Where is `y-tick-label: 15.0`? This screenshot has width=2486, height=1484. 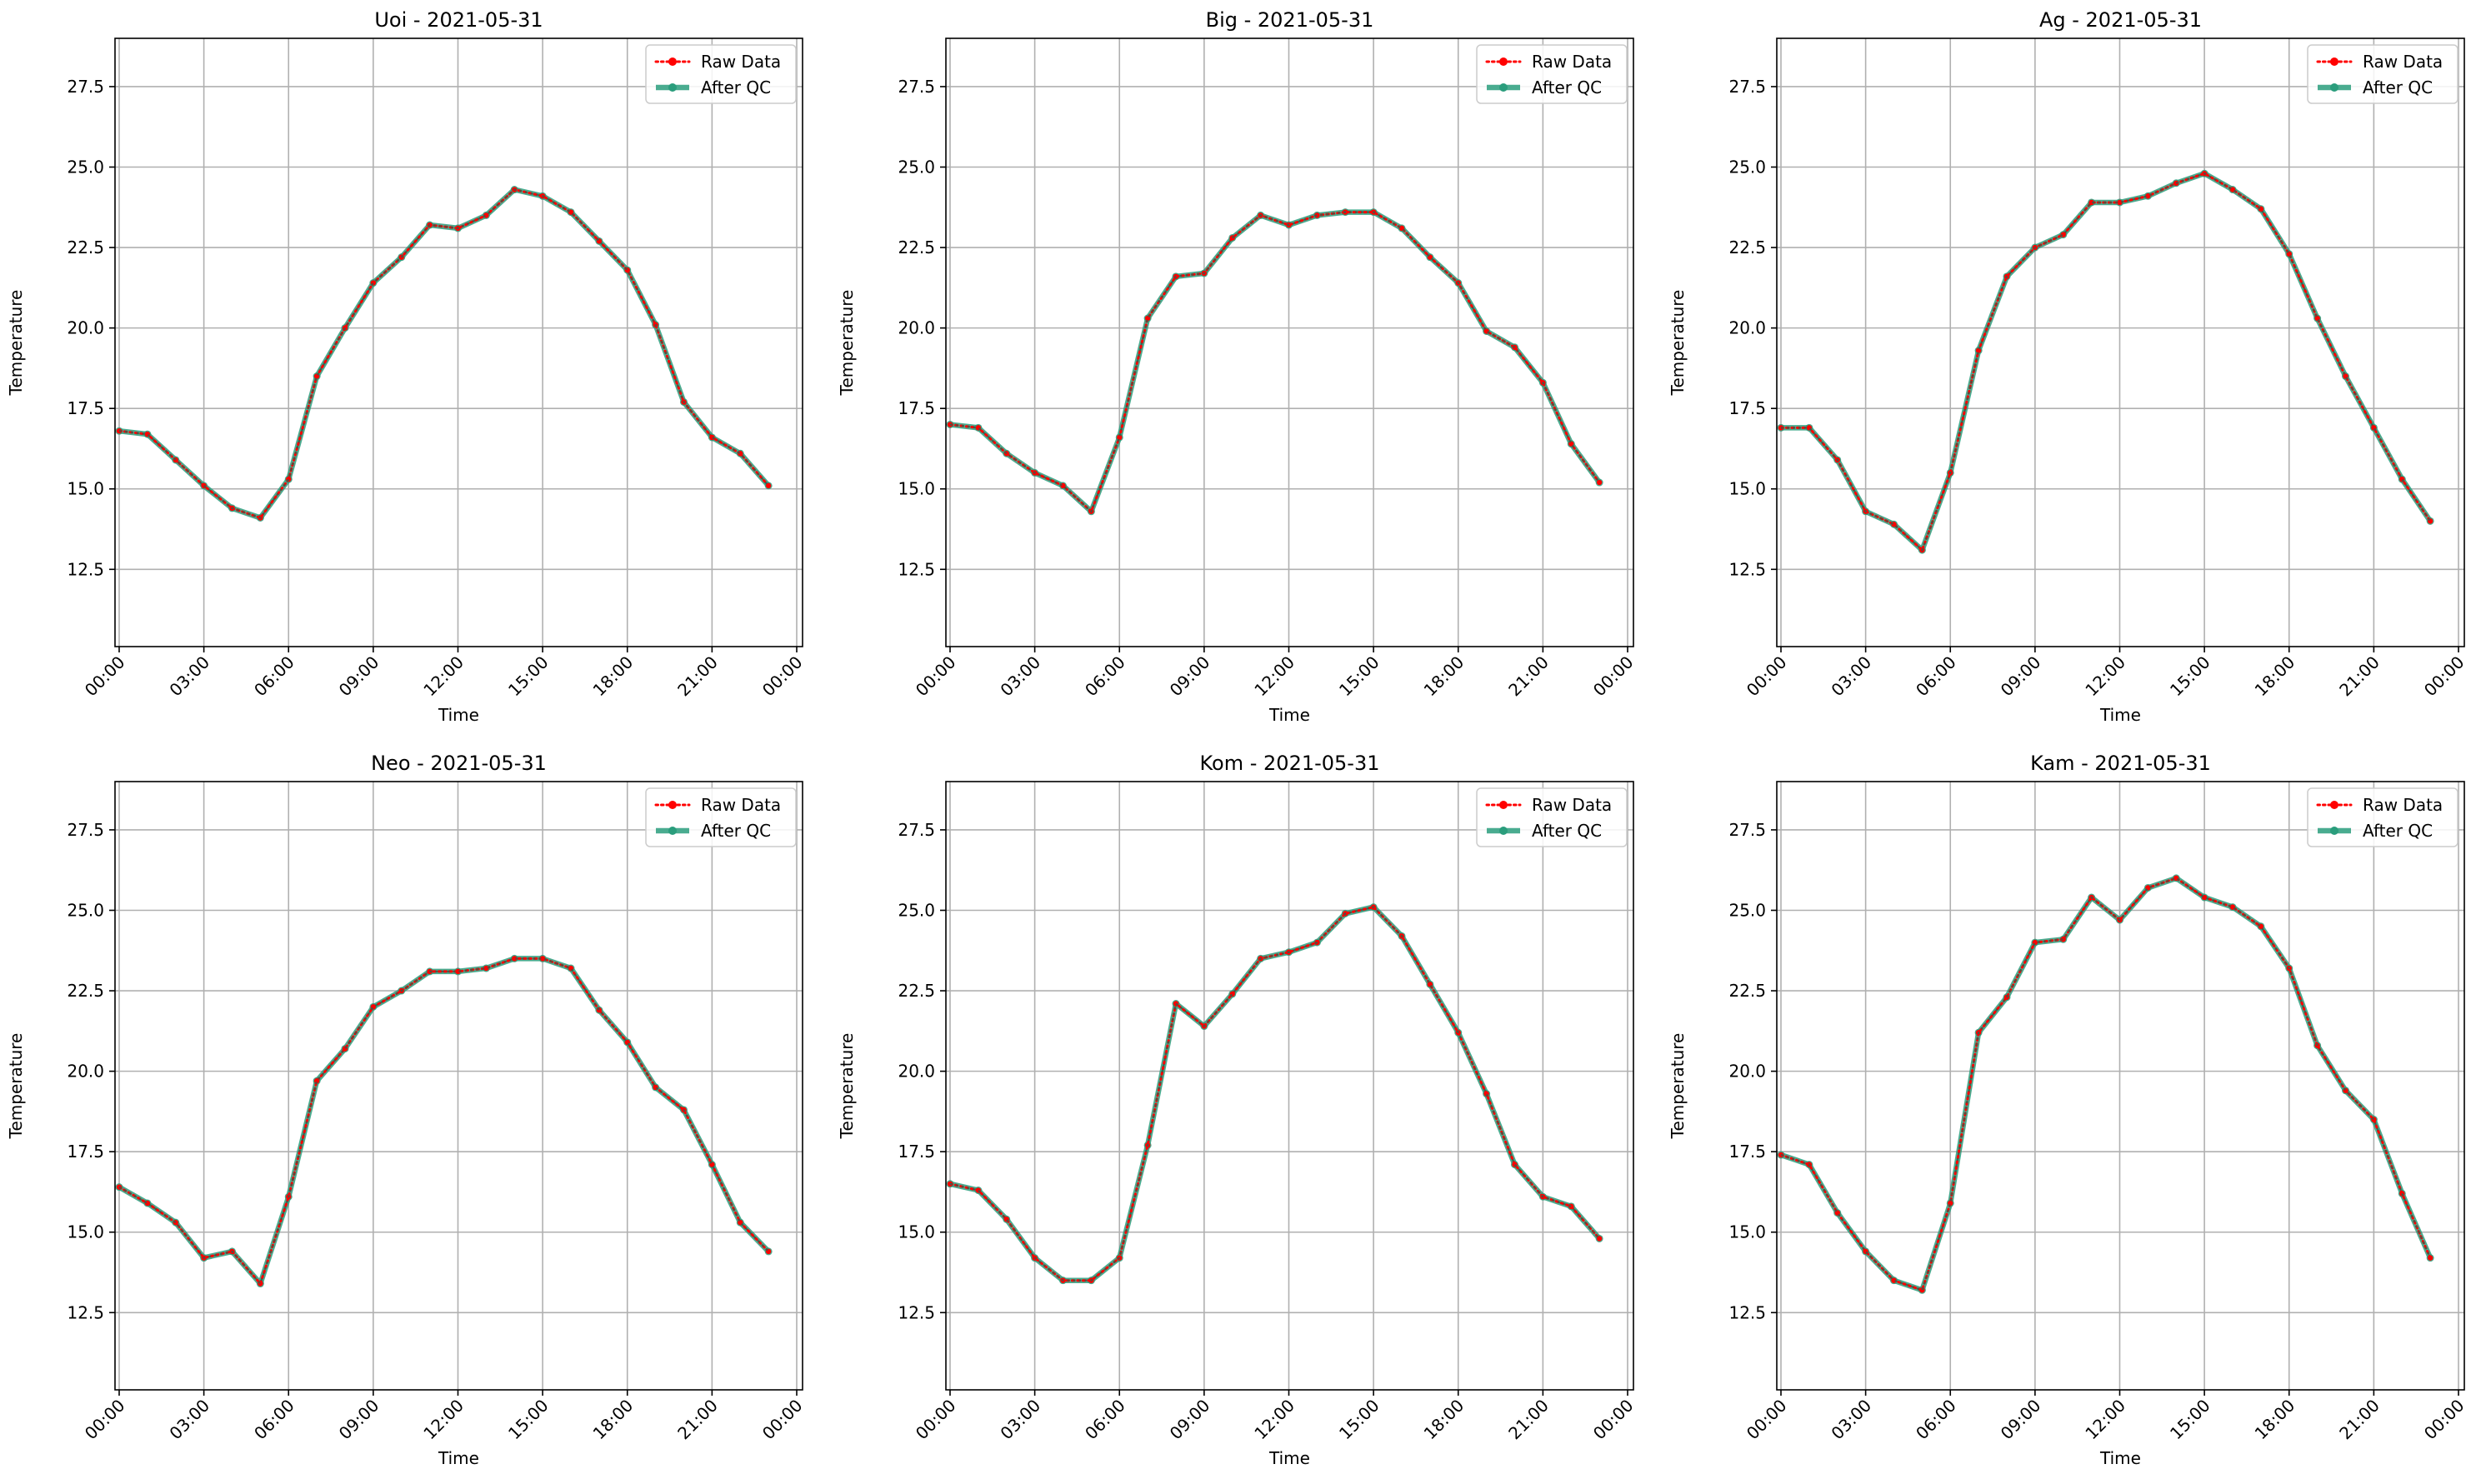 y-tick-label: 15.0 is located at coordinates (1747, 1232).